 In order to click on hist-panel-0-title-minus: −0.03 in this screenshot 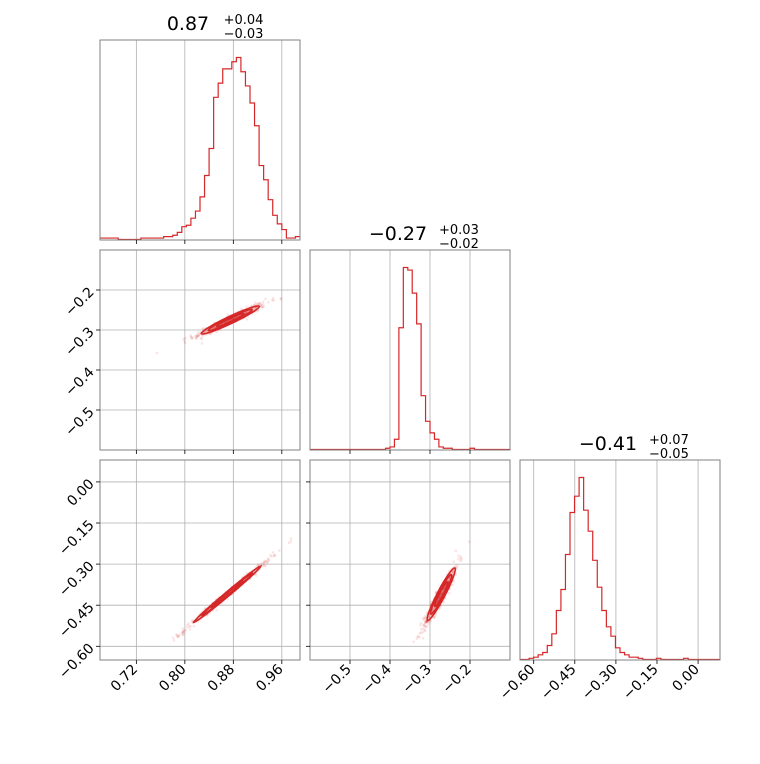, I will do `click(244, 34)`.